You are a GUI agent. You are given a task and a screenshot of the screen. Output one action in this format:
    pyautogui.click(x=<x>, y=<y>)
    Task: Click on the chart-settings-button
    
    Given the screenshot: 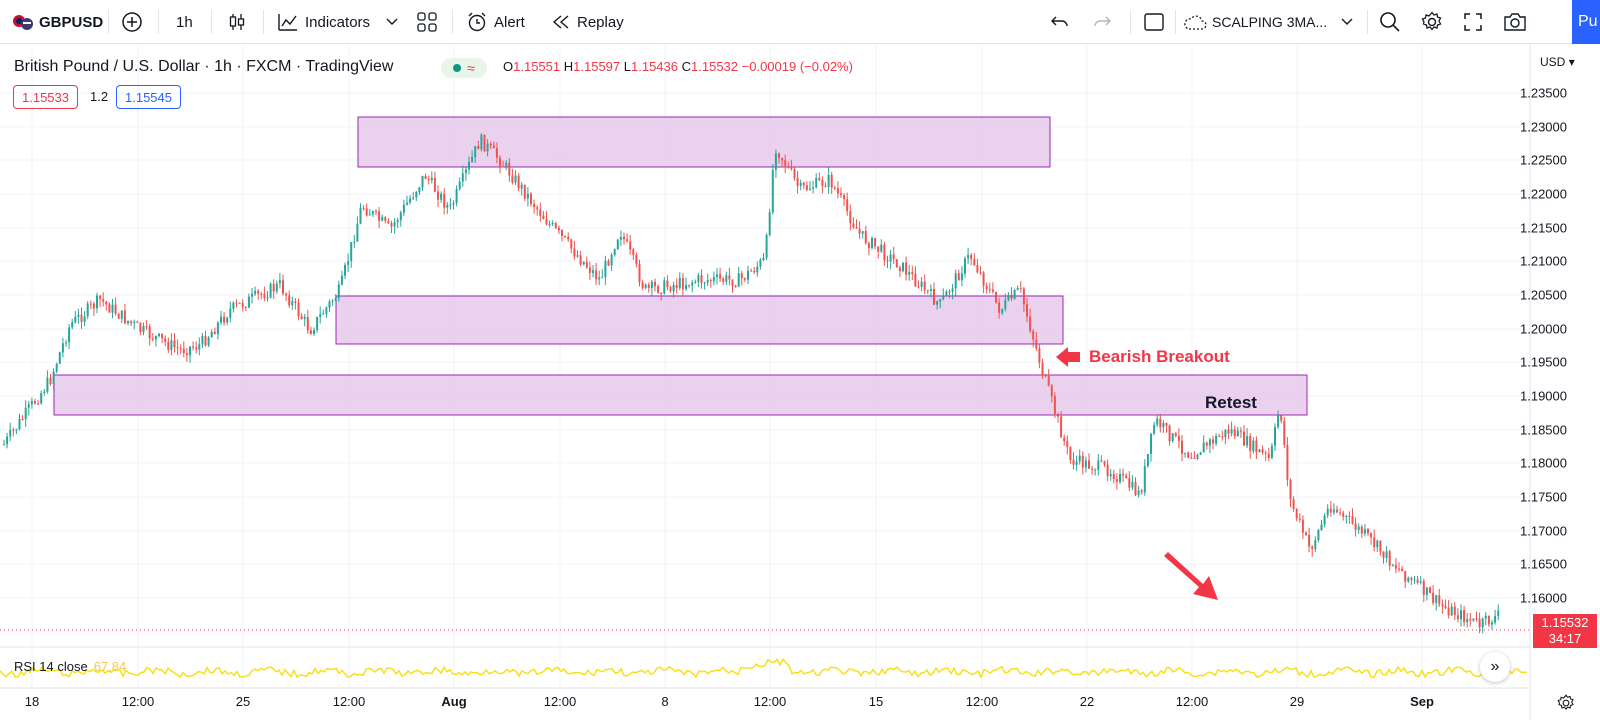 What is the action you would take?
    pyautogui.click(x=1566, y=705)
    